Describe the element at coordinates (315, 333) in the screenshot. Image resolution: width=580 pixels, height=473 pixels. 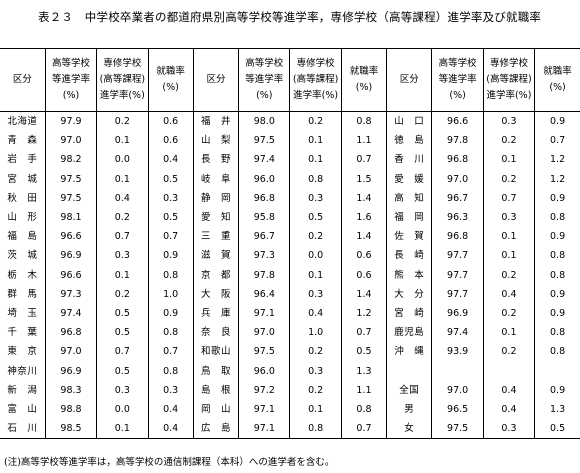
I see `vocational-rate: 1.0` at that location.